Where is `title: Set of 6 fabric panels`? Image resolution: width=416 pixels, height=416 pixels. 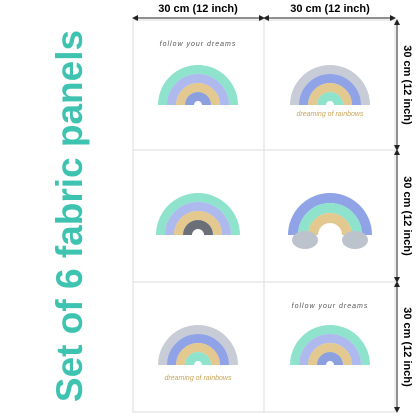 title: Set of 6 fabric panels is located at coordinates (69, 216).